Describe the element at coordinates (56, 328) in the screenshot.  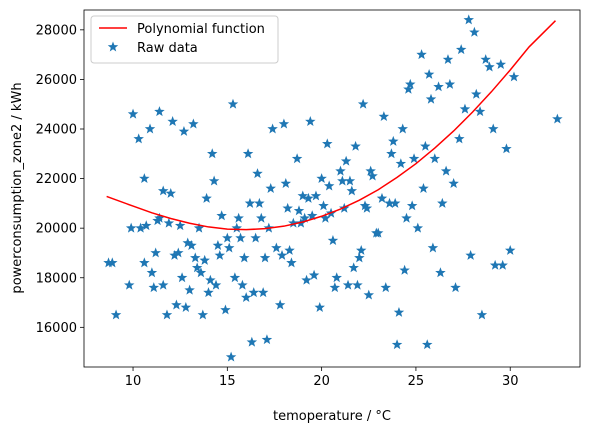
I see `y-tick-label: 16000` at that location.